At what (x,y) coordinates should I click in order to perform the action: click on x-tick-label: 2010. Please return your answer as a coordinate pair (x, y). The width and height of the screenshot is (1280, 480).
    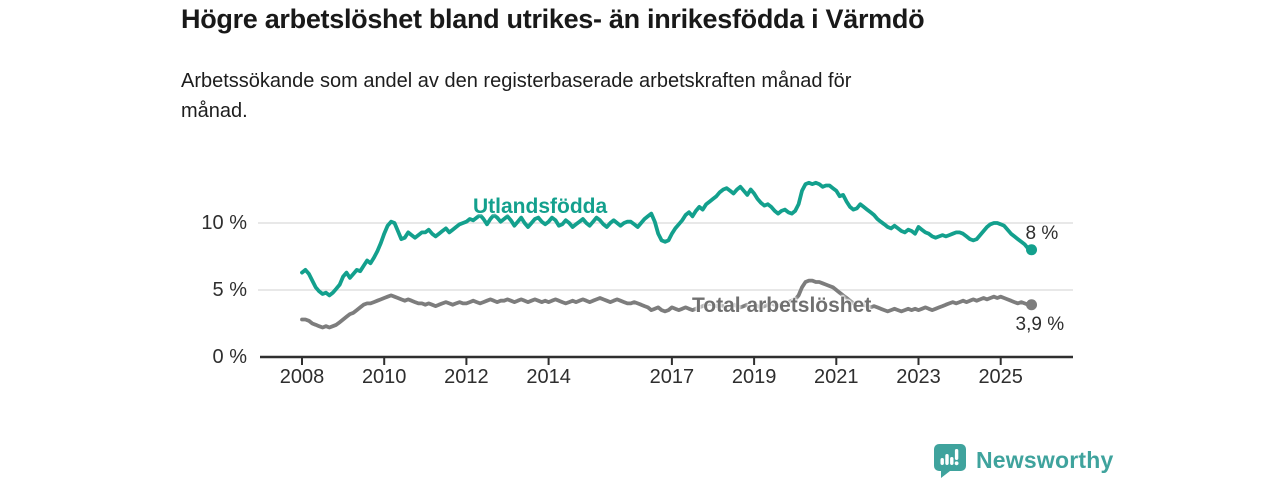
    Looking at the image, I should click on (384, 377).